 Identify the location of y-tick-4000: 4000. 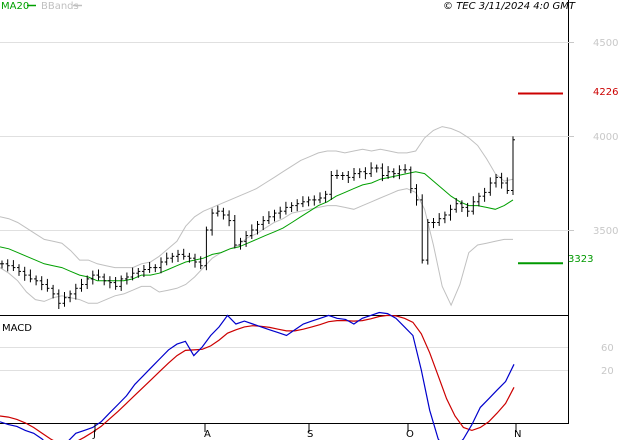
(605, 137).